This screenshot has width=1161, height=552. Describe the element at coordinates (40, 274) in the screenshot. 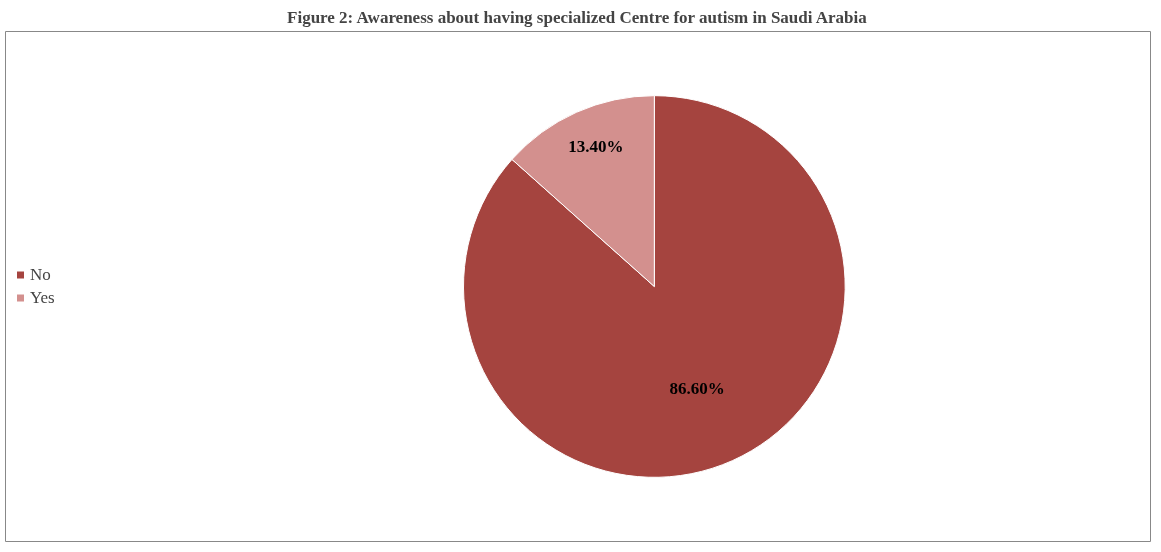

I see `legend-label: No` at that location.